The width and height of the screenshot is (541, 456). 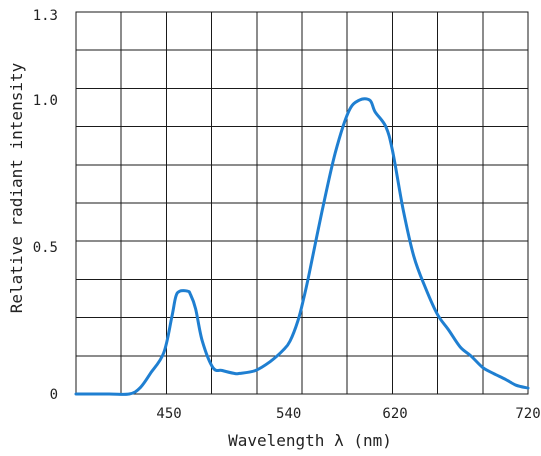 What do you see at coordinates (527, 414) in the screenshot?
I see `x-tick-label: 720` at bounding box center [527, 414].